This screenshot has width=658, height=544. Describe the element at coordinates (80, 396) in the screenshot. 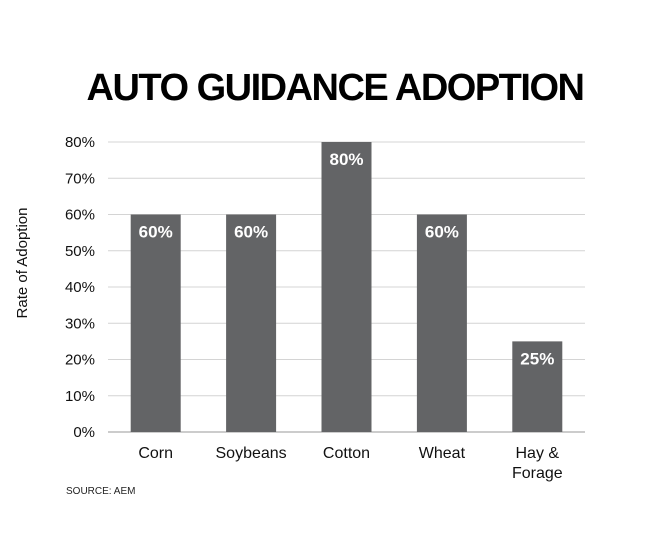

I see `y-tick-label: 10%` at that location.